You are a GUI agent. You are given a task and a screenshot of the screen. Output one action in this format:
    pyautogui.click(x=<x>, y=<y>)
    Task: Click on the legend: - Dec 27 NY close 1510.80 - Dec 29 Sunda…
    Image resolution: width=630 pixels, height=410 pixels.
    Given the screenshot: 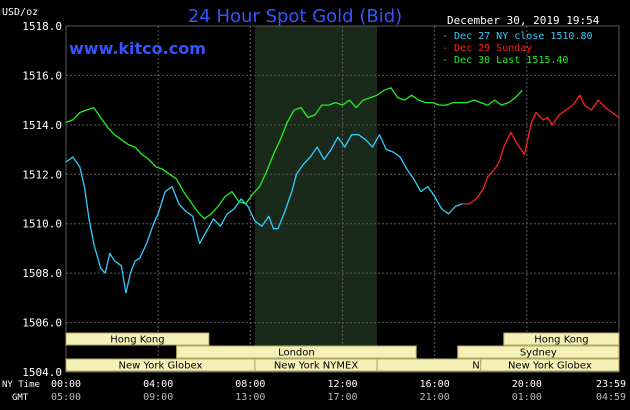 What is the action you would take?
    pyautogui.click(x=517, y=48)
    